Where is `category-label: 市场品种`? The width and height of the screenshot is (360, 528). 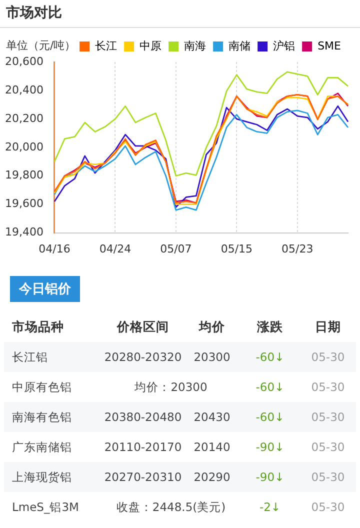 category-label: 市场品种 is located at coordinates (38, 327).